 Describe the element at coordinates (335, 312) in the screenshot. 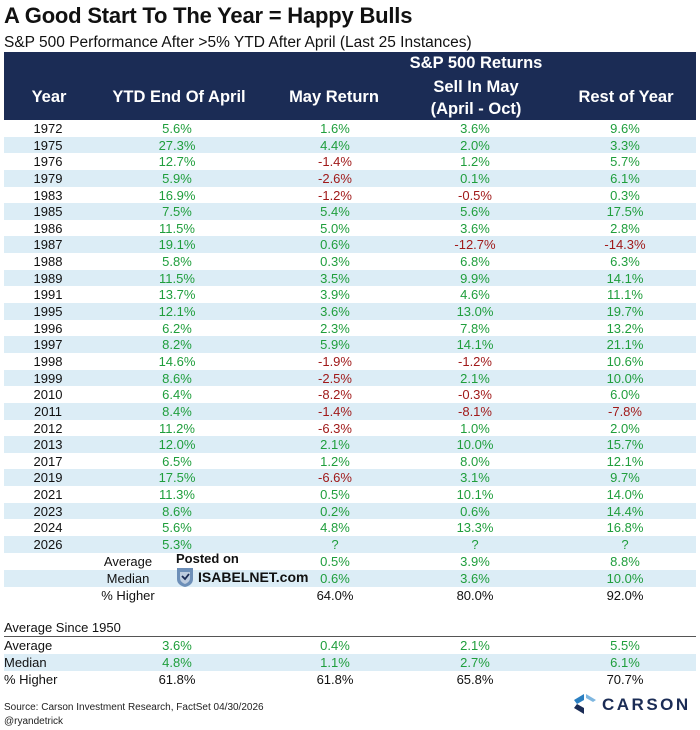

I see `cell-may: 3.6%` at that location.